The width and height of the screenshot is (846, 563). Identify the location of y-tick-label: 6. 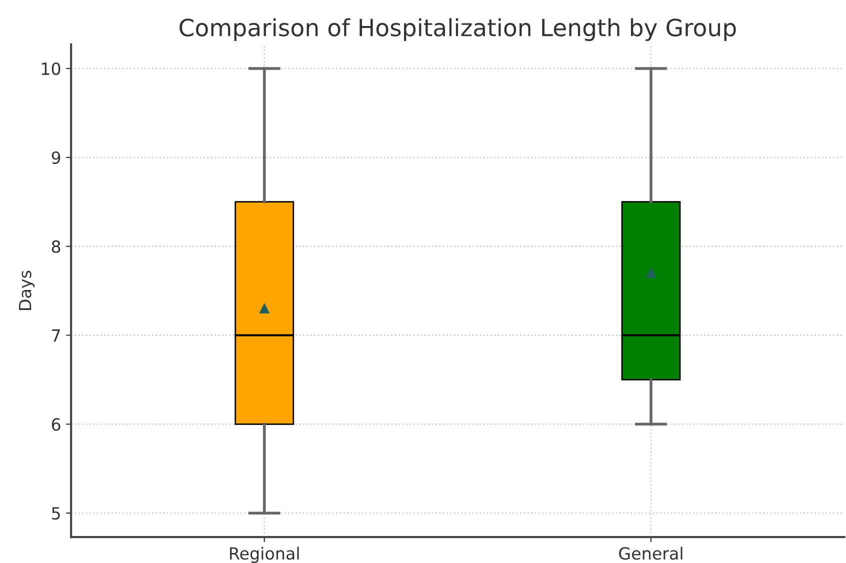
(56, 424).